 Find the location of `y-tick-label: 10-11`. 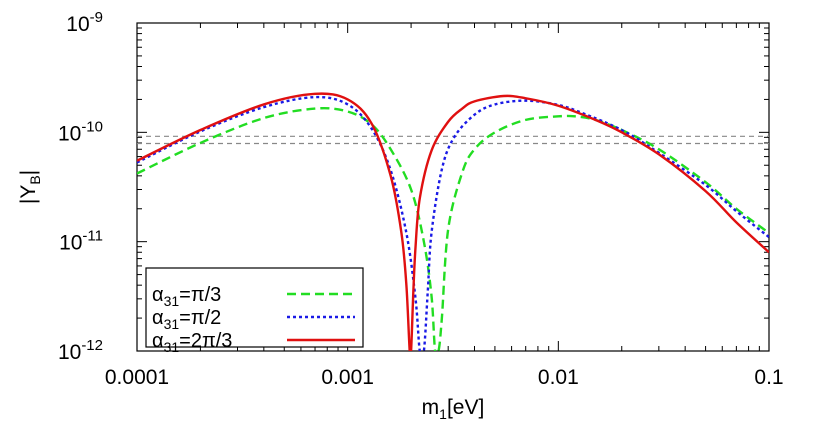

y-tick-label: 10-11 is located at coordinates (81, 241).